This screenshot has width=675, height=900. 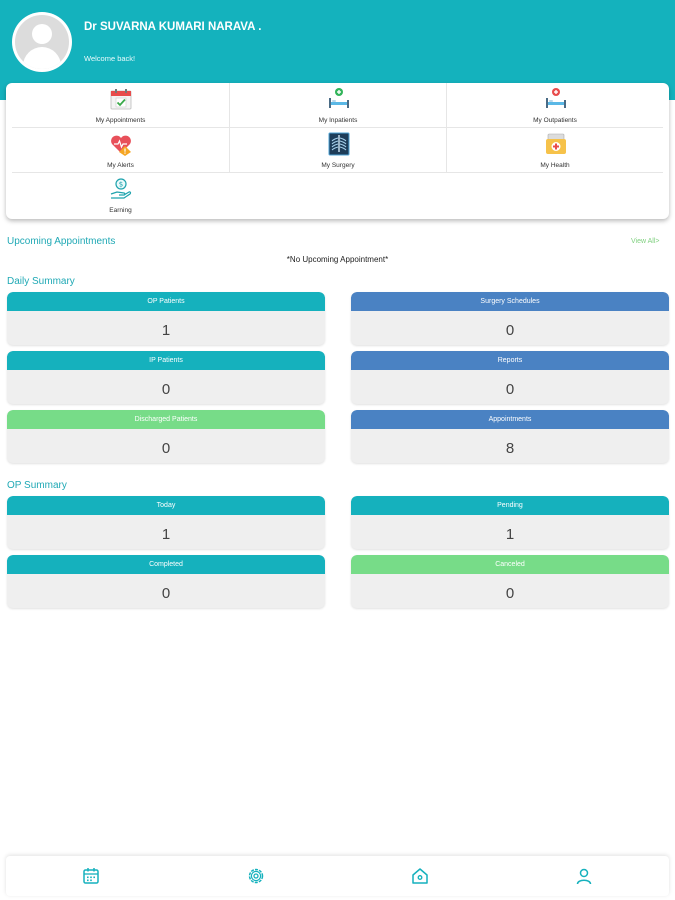 I want to click on welcome-text: Welcome back!, so click(x=110, y=58).